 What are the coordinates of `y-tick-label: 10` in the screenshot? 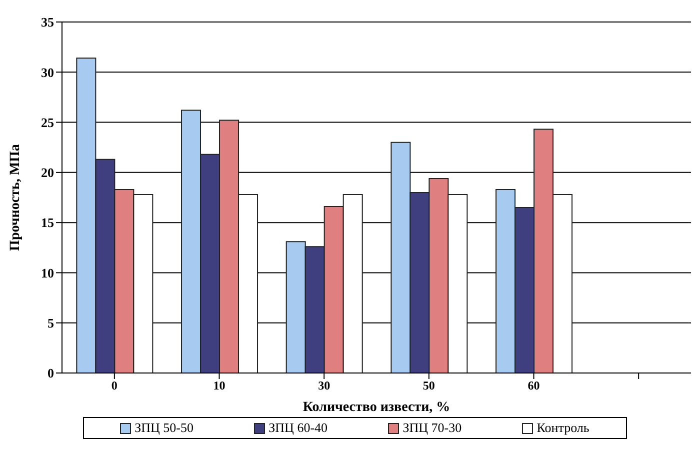 It's located at (47, 272).